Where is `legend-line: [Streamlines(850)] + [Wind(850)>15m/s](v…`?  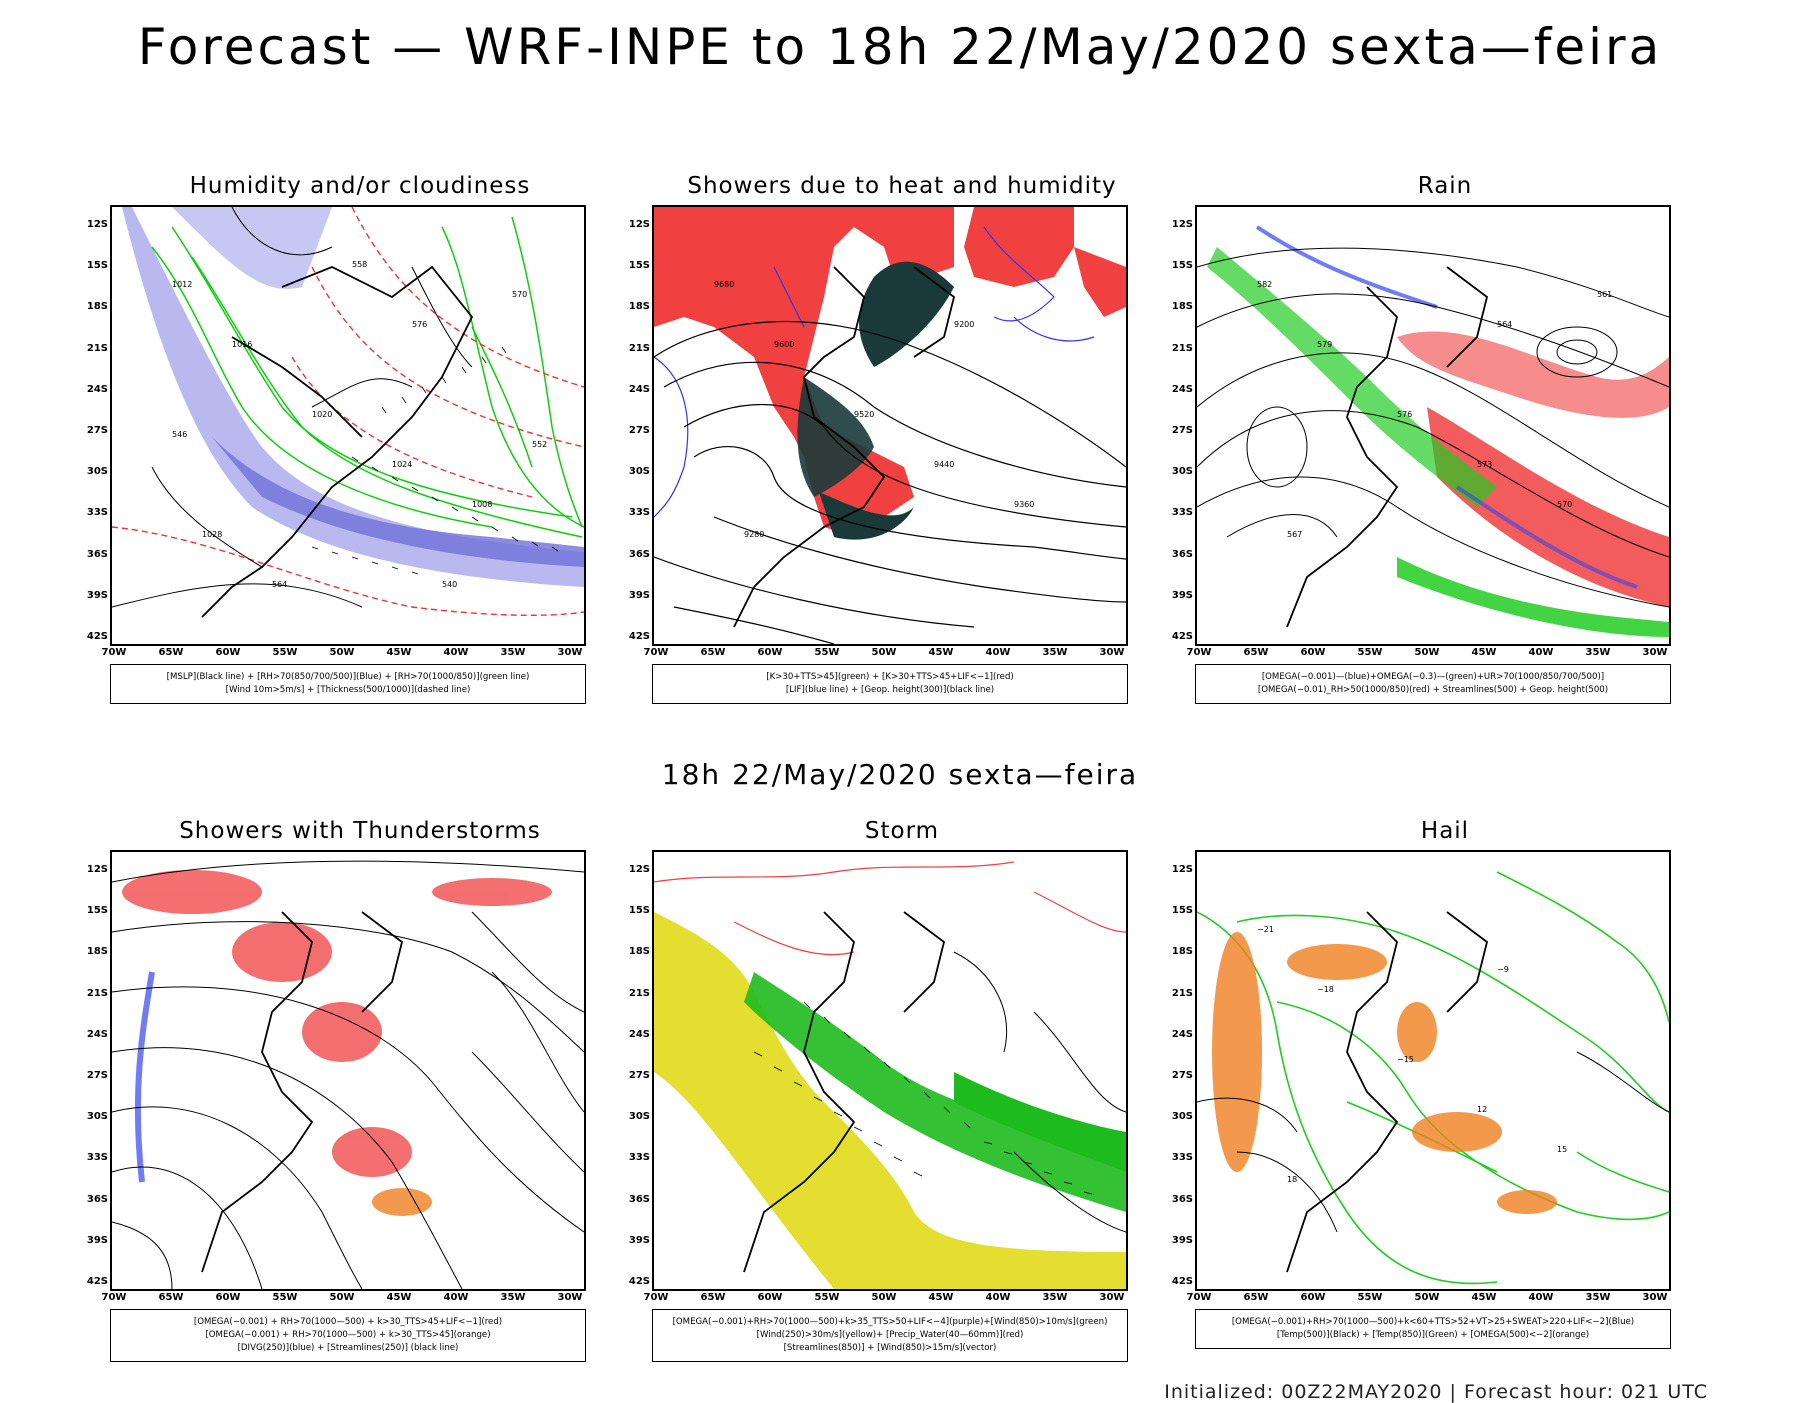 legend-line: [Streamlines(850)] + [Wind(850)>15m/s](v… is located at coordinates (890, 1348).